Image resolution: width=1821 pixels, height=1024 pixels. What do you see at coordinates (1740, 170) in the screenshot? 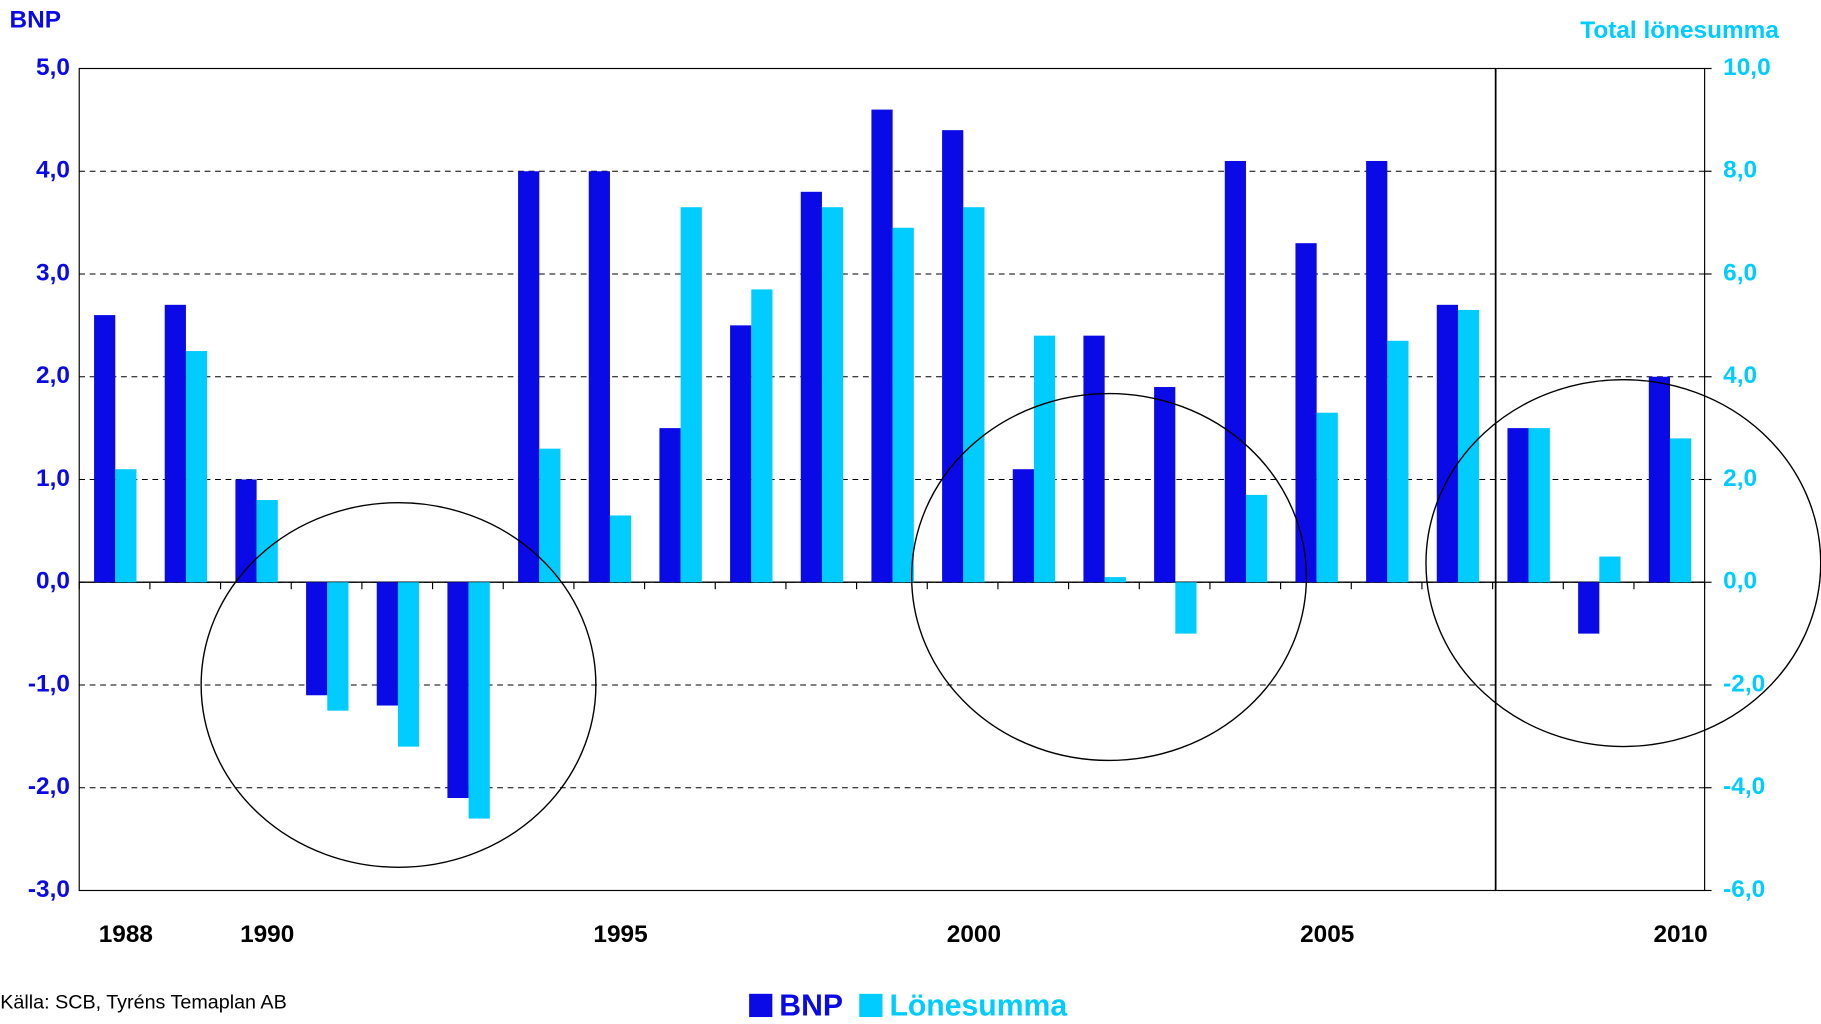
I see `y2-tick-label: 8,0` at bounding box center [1740, 170].